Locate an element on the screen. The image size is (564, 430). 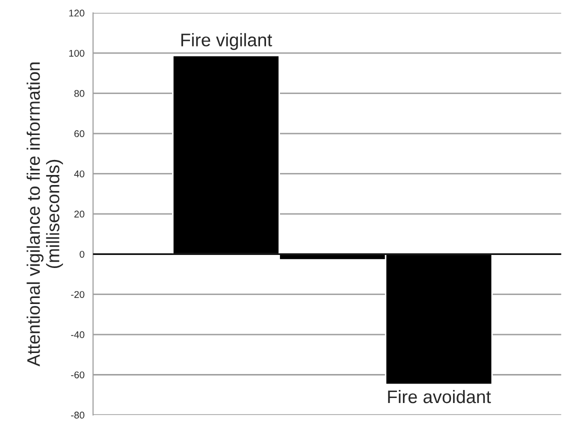
y-axis-title: Attentional vigilance to fire information (milliseconds) is located at coordinates (44, 214).